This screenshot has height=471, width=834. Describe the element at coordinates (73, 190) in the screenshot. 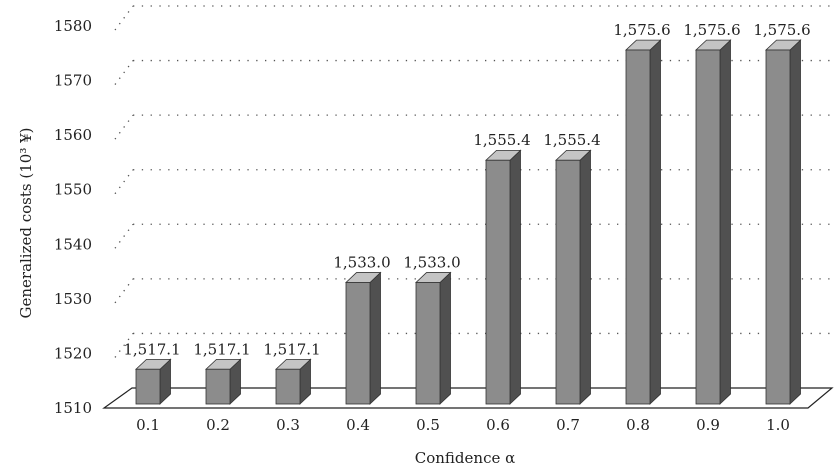

I see `y-tick-label: 1550` at that location.